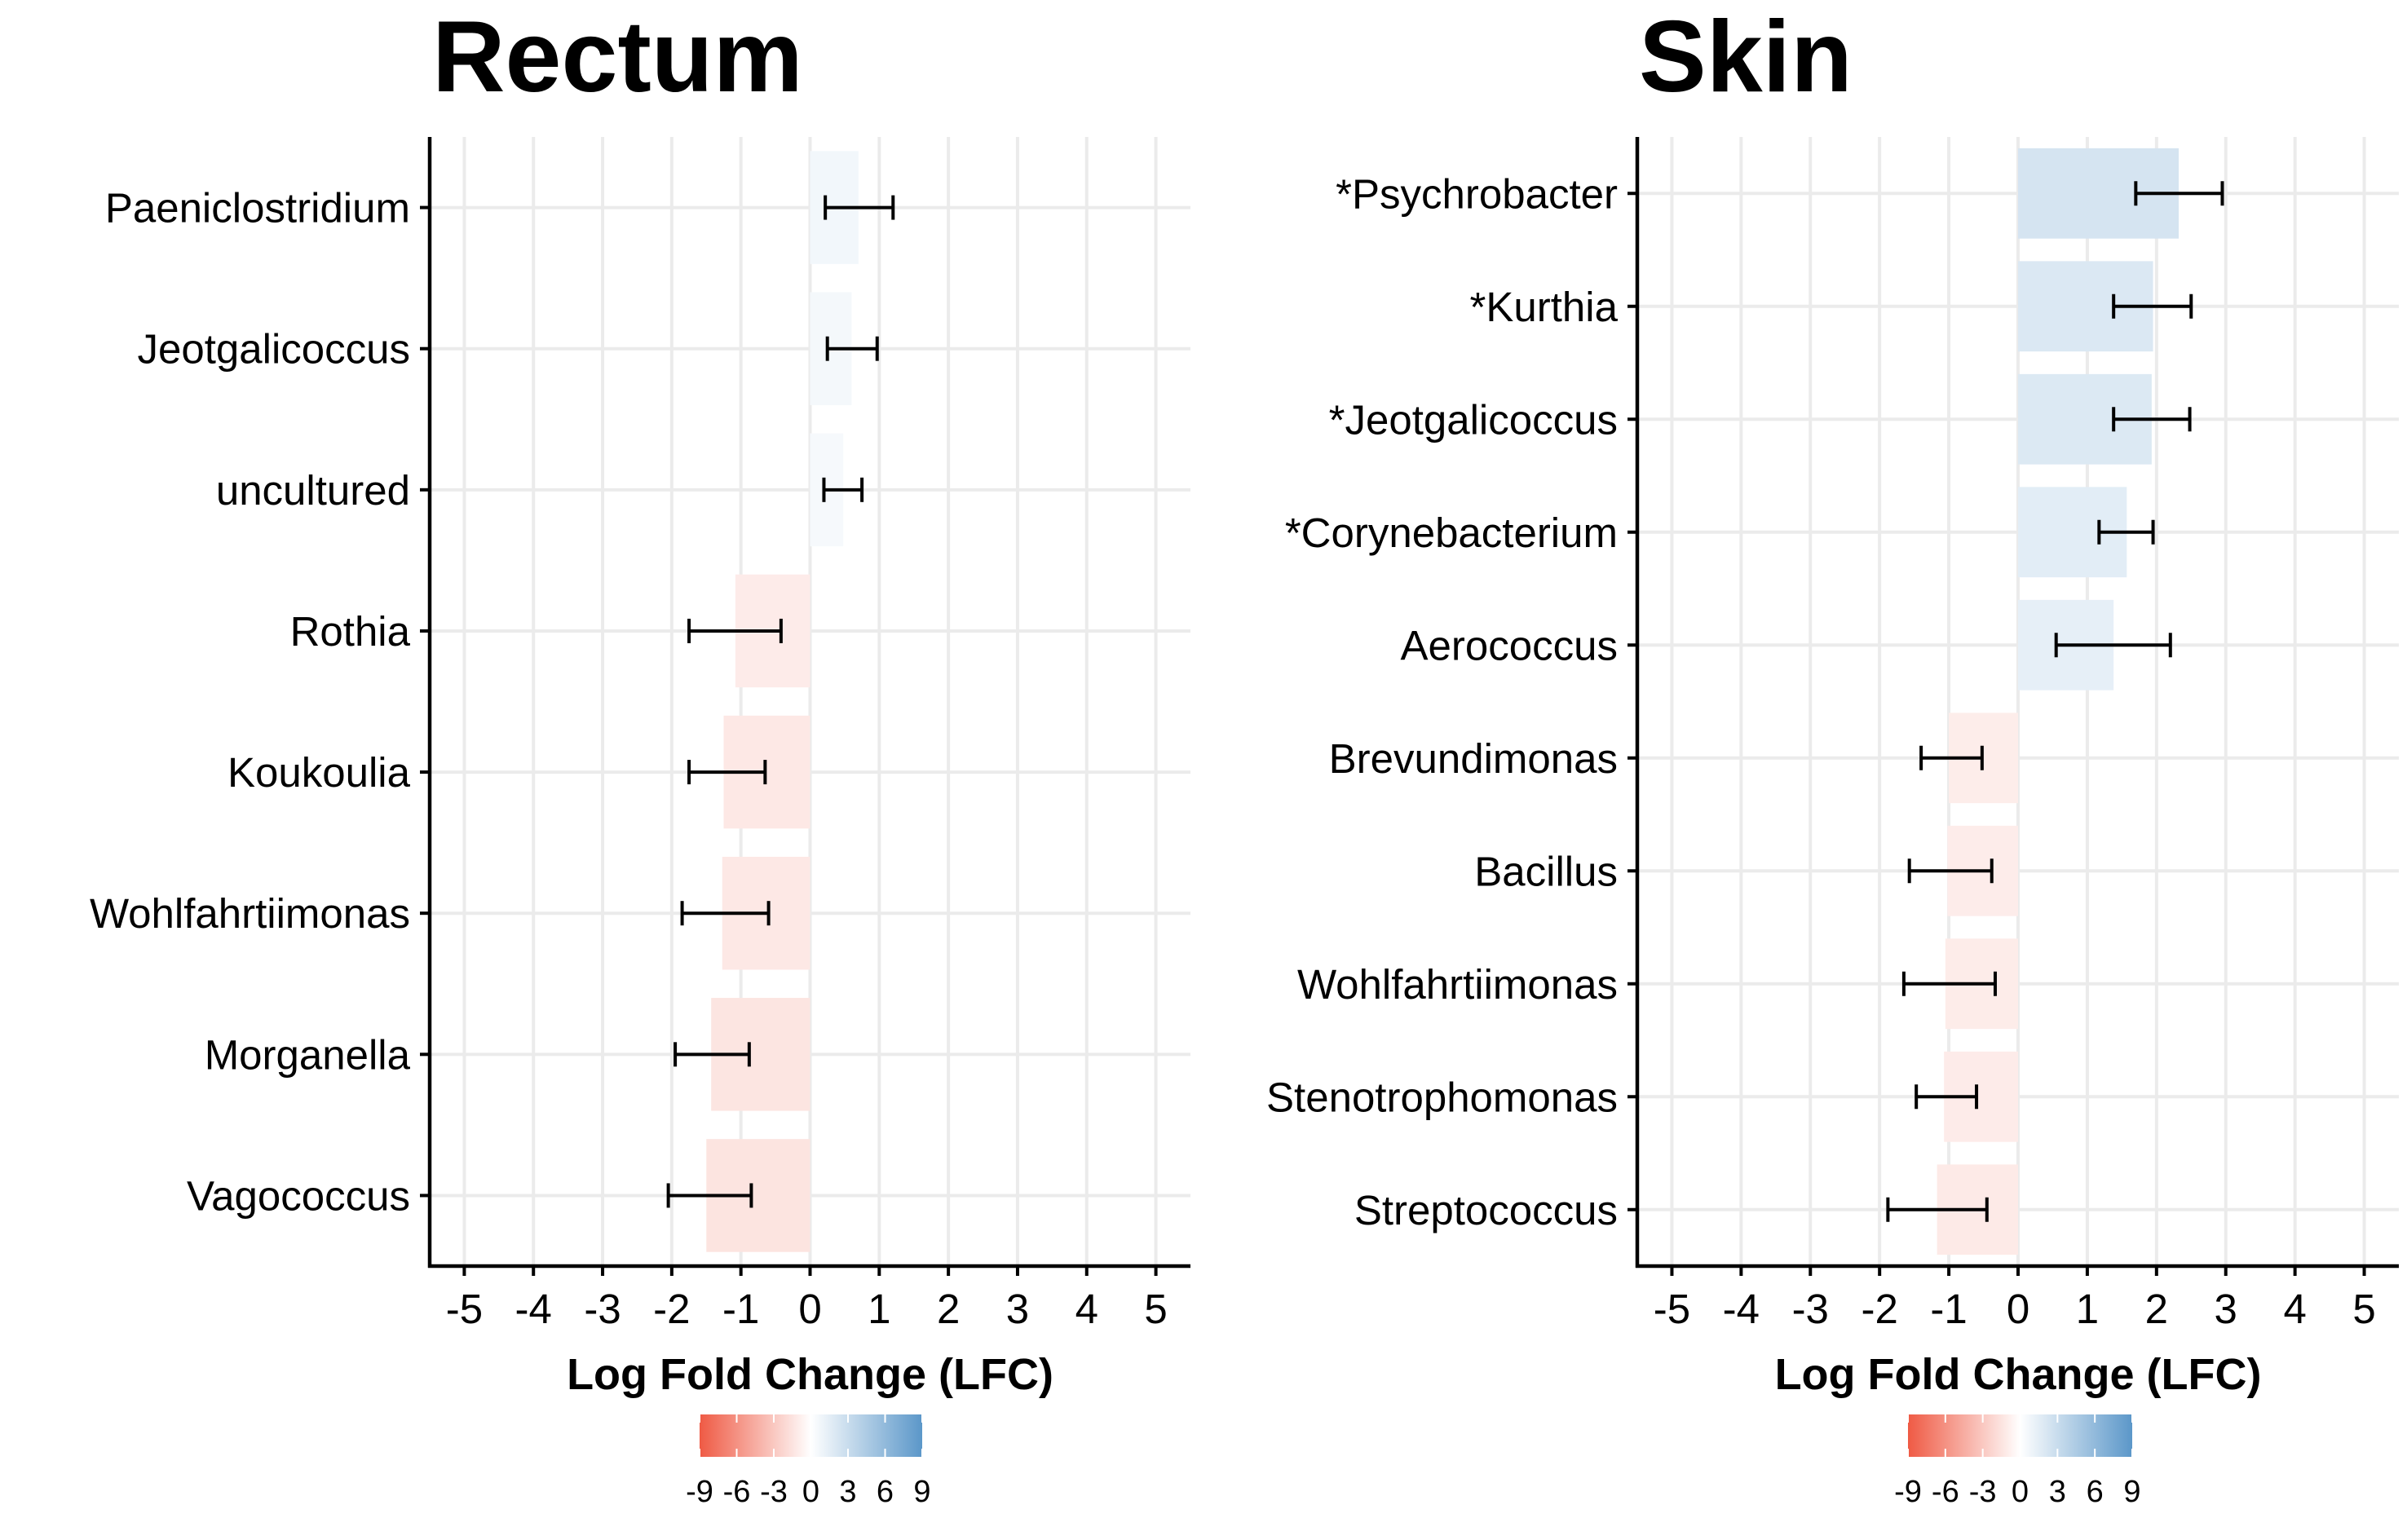 This screenshot has height=1540, width=2407. Describe the element at coordinates (350, 632) in the screenshot. I see `y-tick-label: Rothia` at that location.